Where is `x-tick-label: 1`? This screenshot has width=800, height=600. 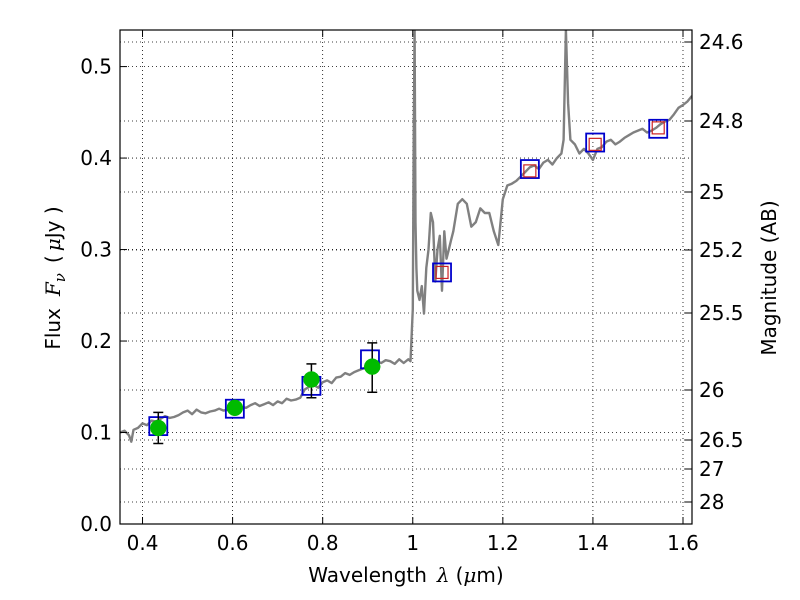
x-tick-label: 1 is located at coordinates (412, 543).